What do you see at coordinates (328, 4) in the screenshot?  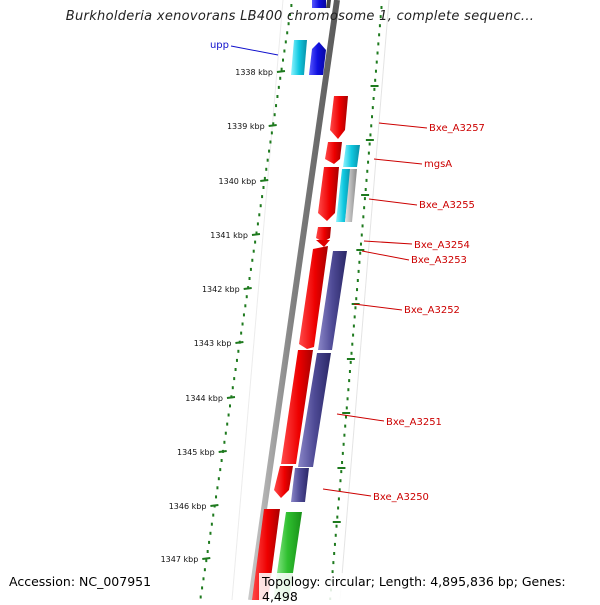 I see `chromosome-backbone-top-cap` at bounding box center [328, 4].